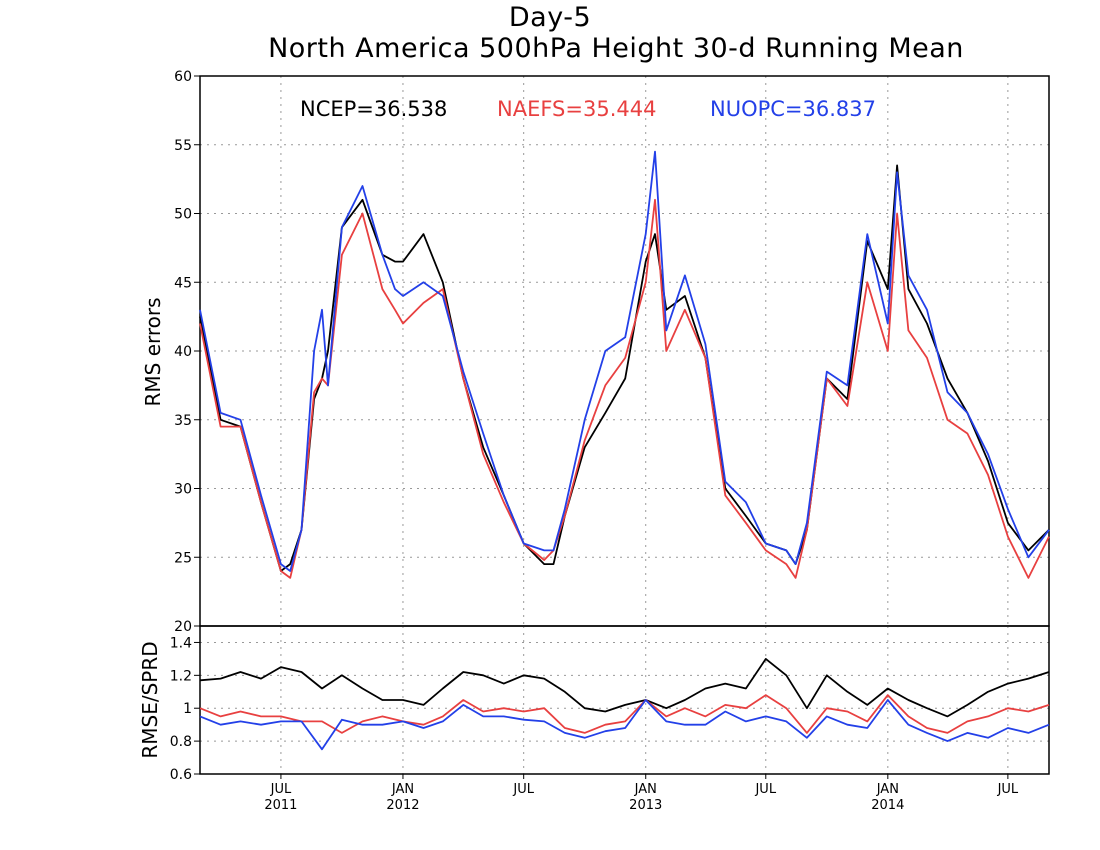 The width and height of the screenshot is (1100, 850). I want to click on y-tick-label: 0.6, so click(181, 775).